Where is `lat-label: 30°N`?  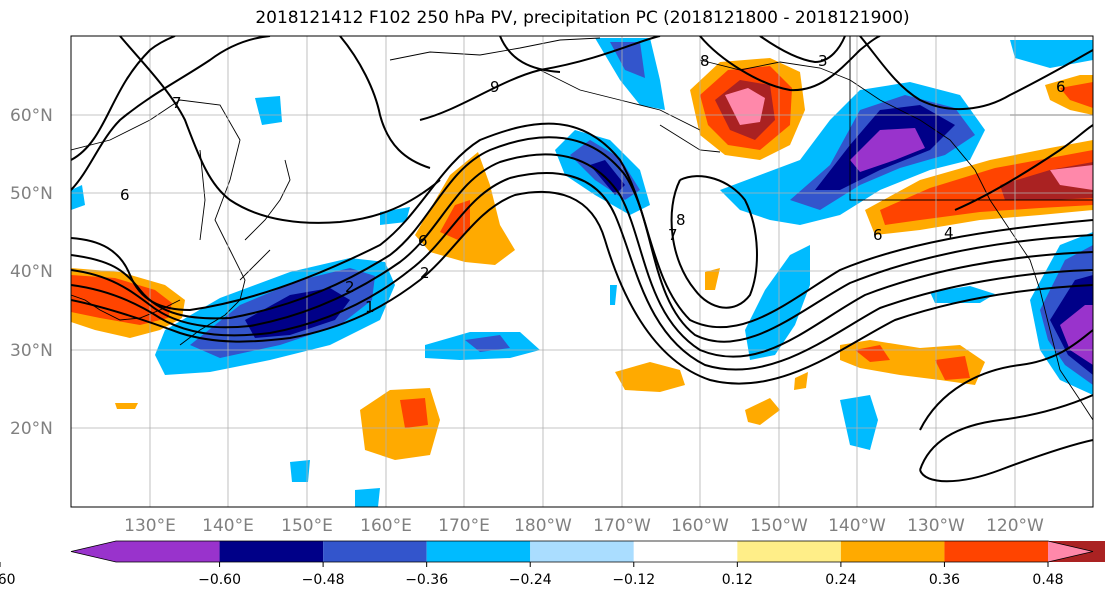 lat-label: 30°N is located at coordinates (31, 351).